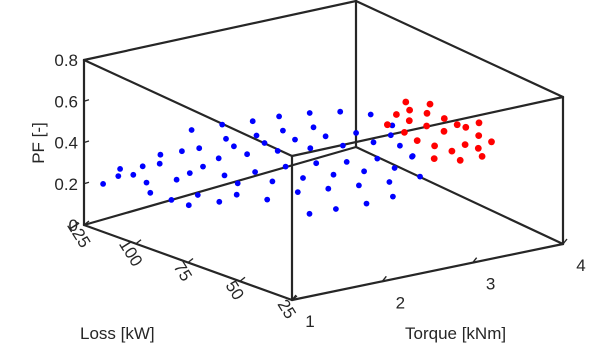  What do you see at coordinates (73, 225) in the screenshot?
I see `tick-label: 0` at bounding box center [73, 225].